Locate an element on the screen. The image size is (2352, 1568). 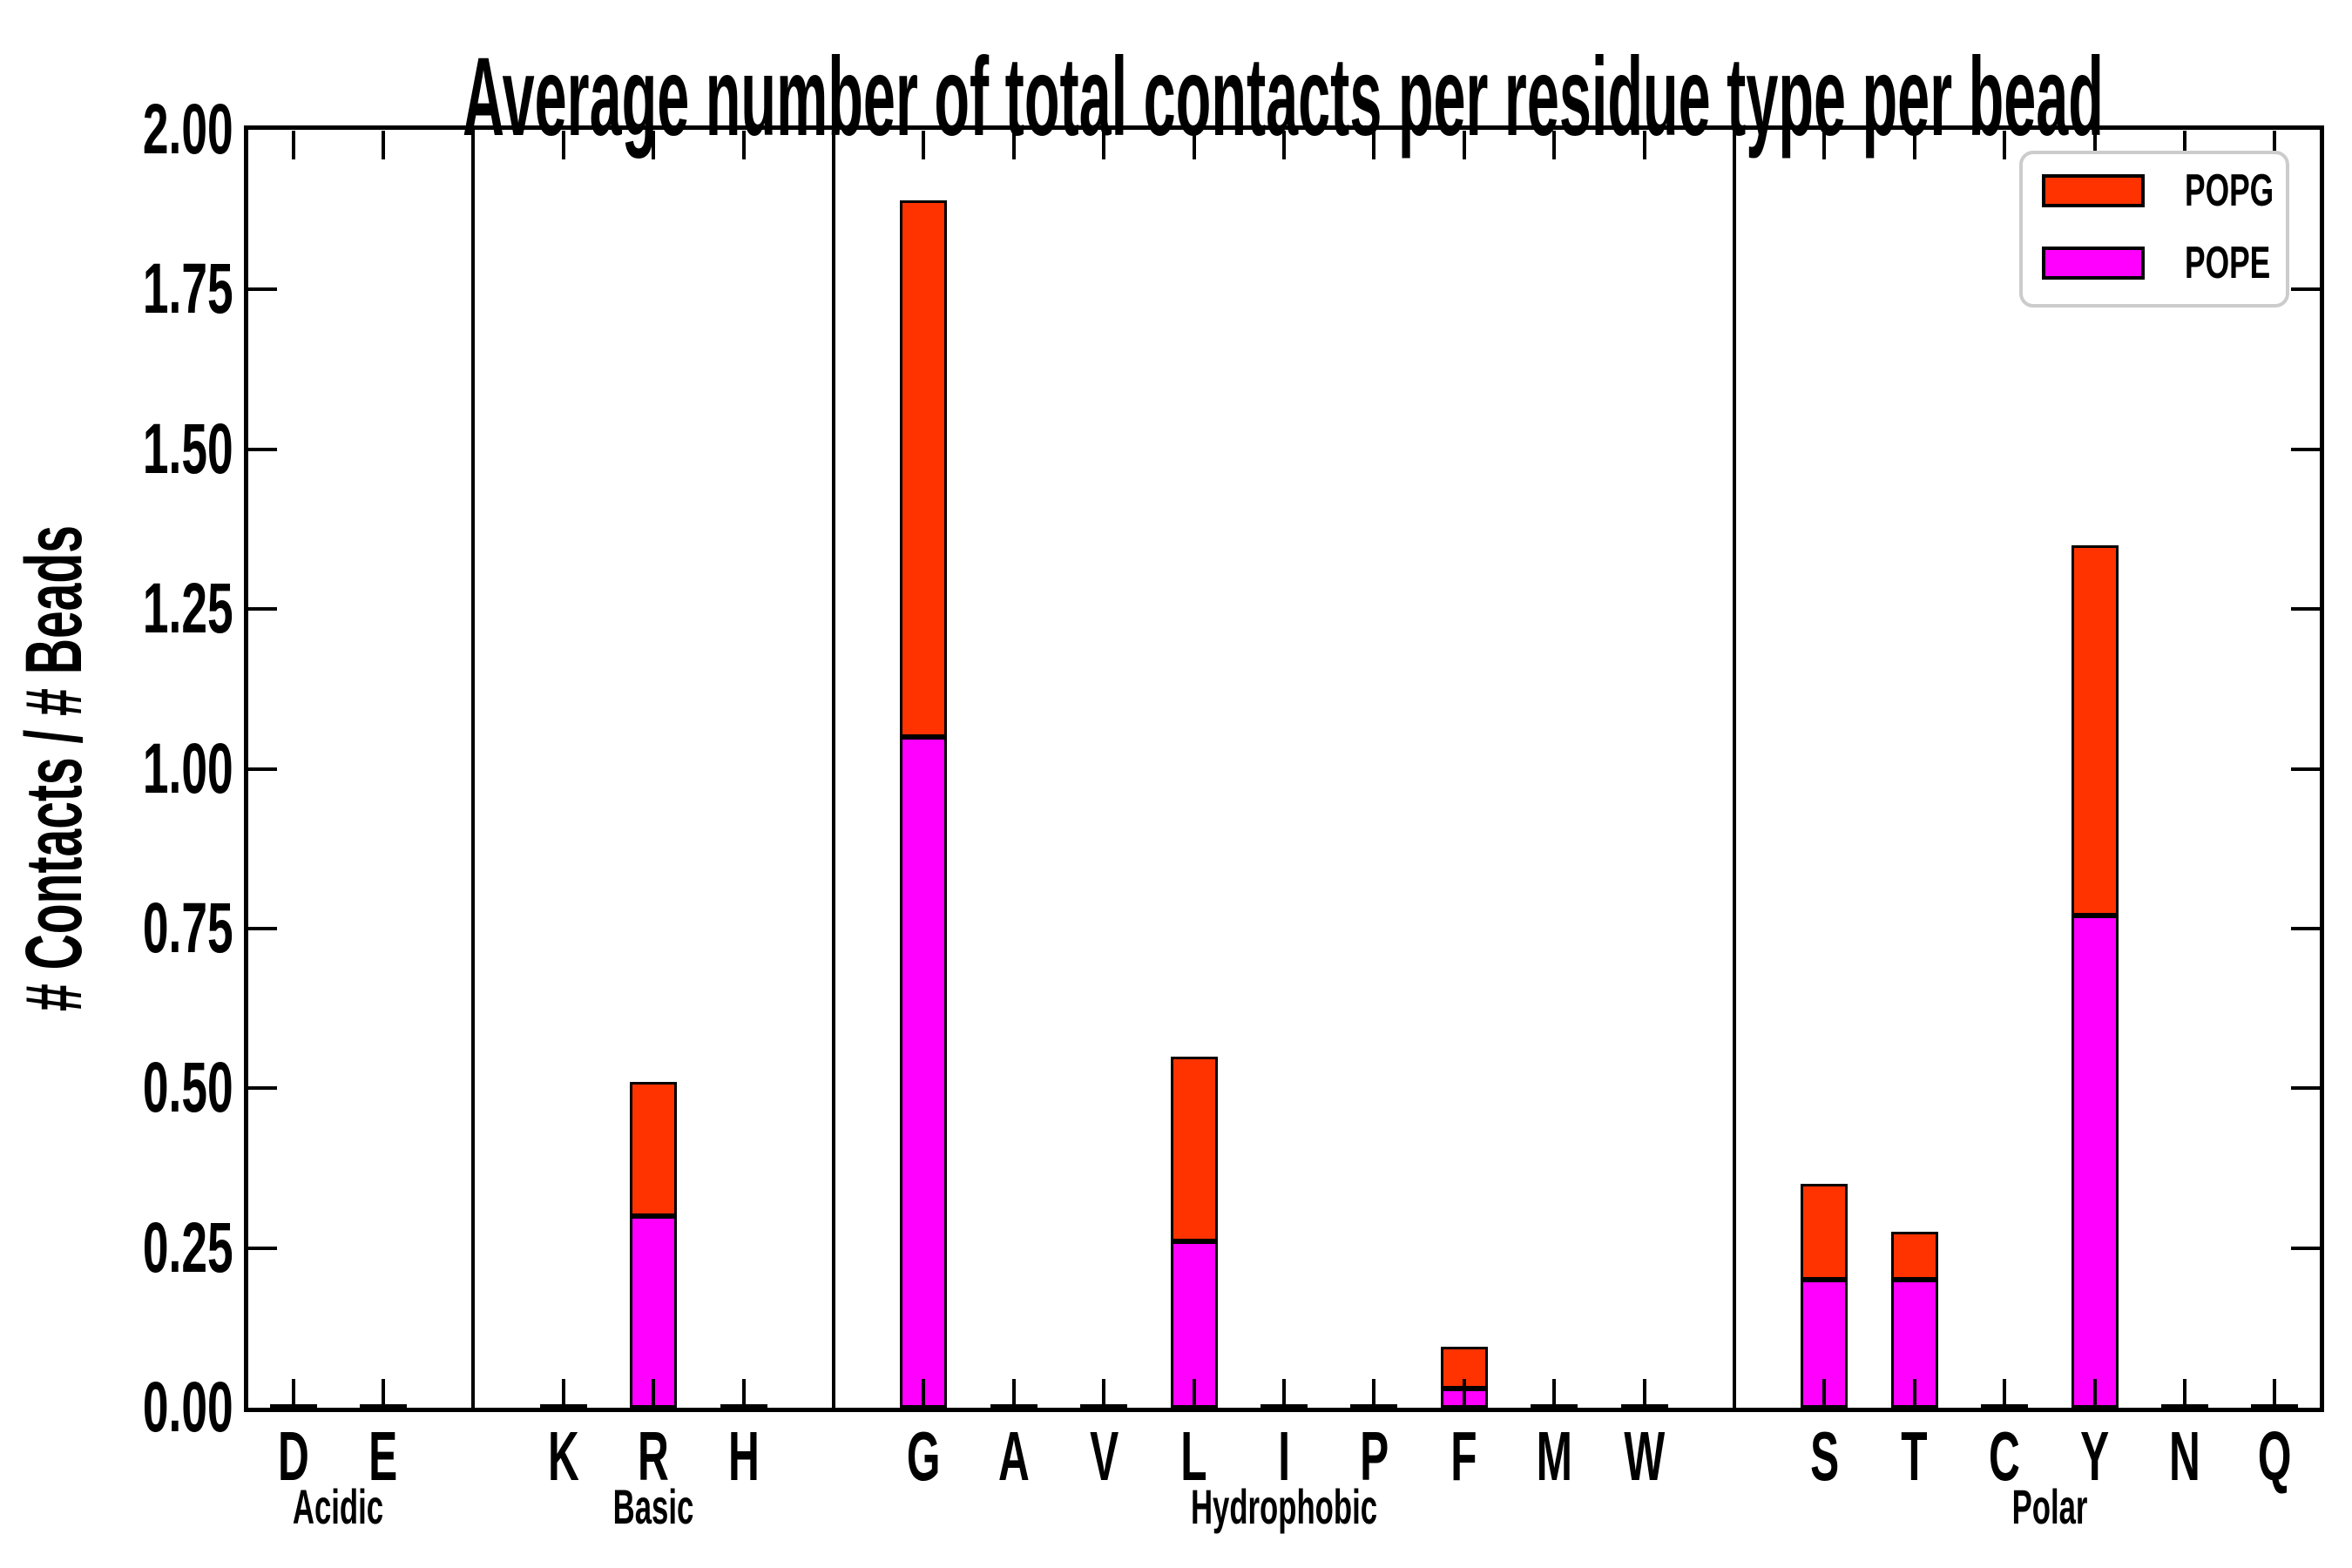
x-tick-label-text: A is located at coordinates (1014, 1456).